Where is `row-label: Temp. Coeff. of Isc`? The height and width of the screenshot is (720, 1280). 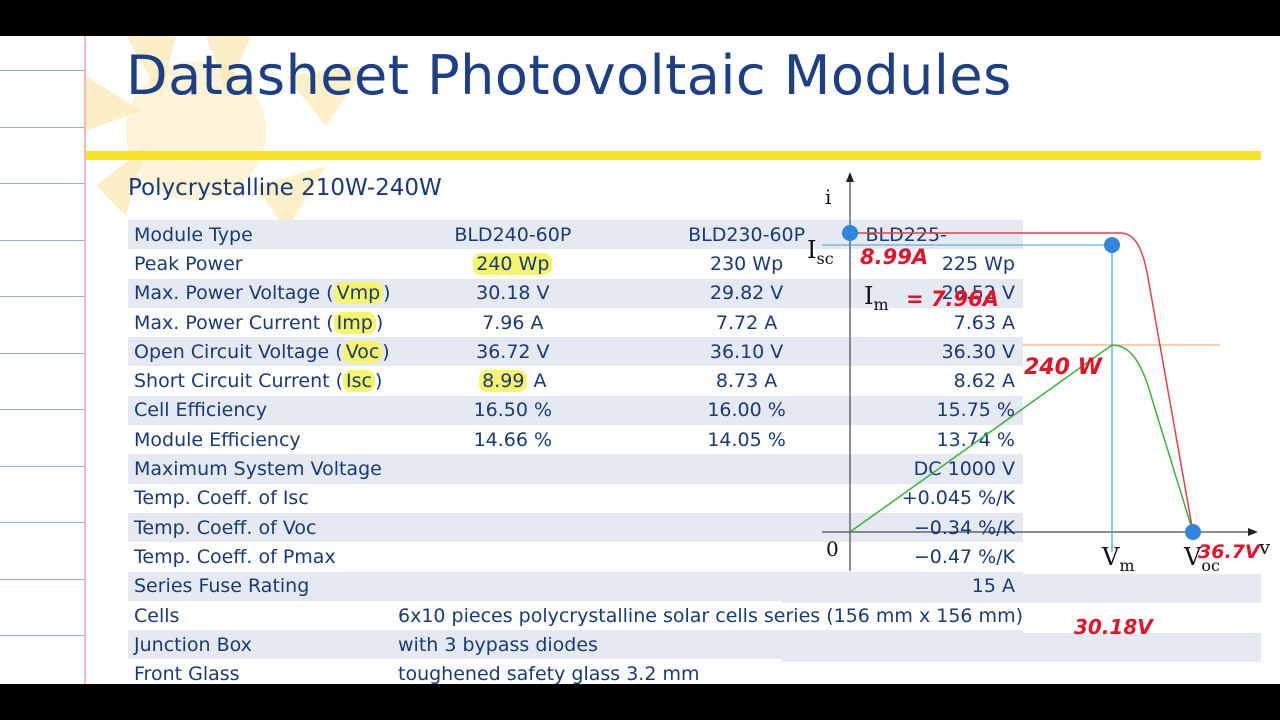
row-label: Temp. Coeff. of Isc is located at coordinates (221, 498).